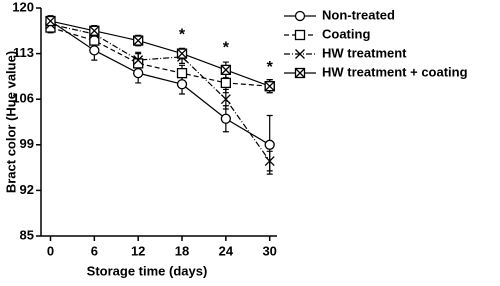 The width and height of the screenshot is (500, 286). Describe the element at coordinates (23, 7) in the screenshot. I see `y-tick-label: 120` at that location.